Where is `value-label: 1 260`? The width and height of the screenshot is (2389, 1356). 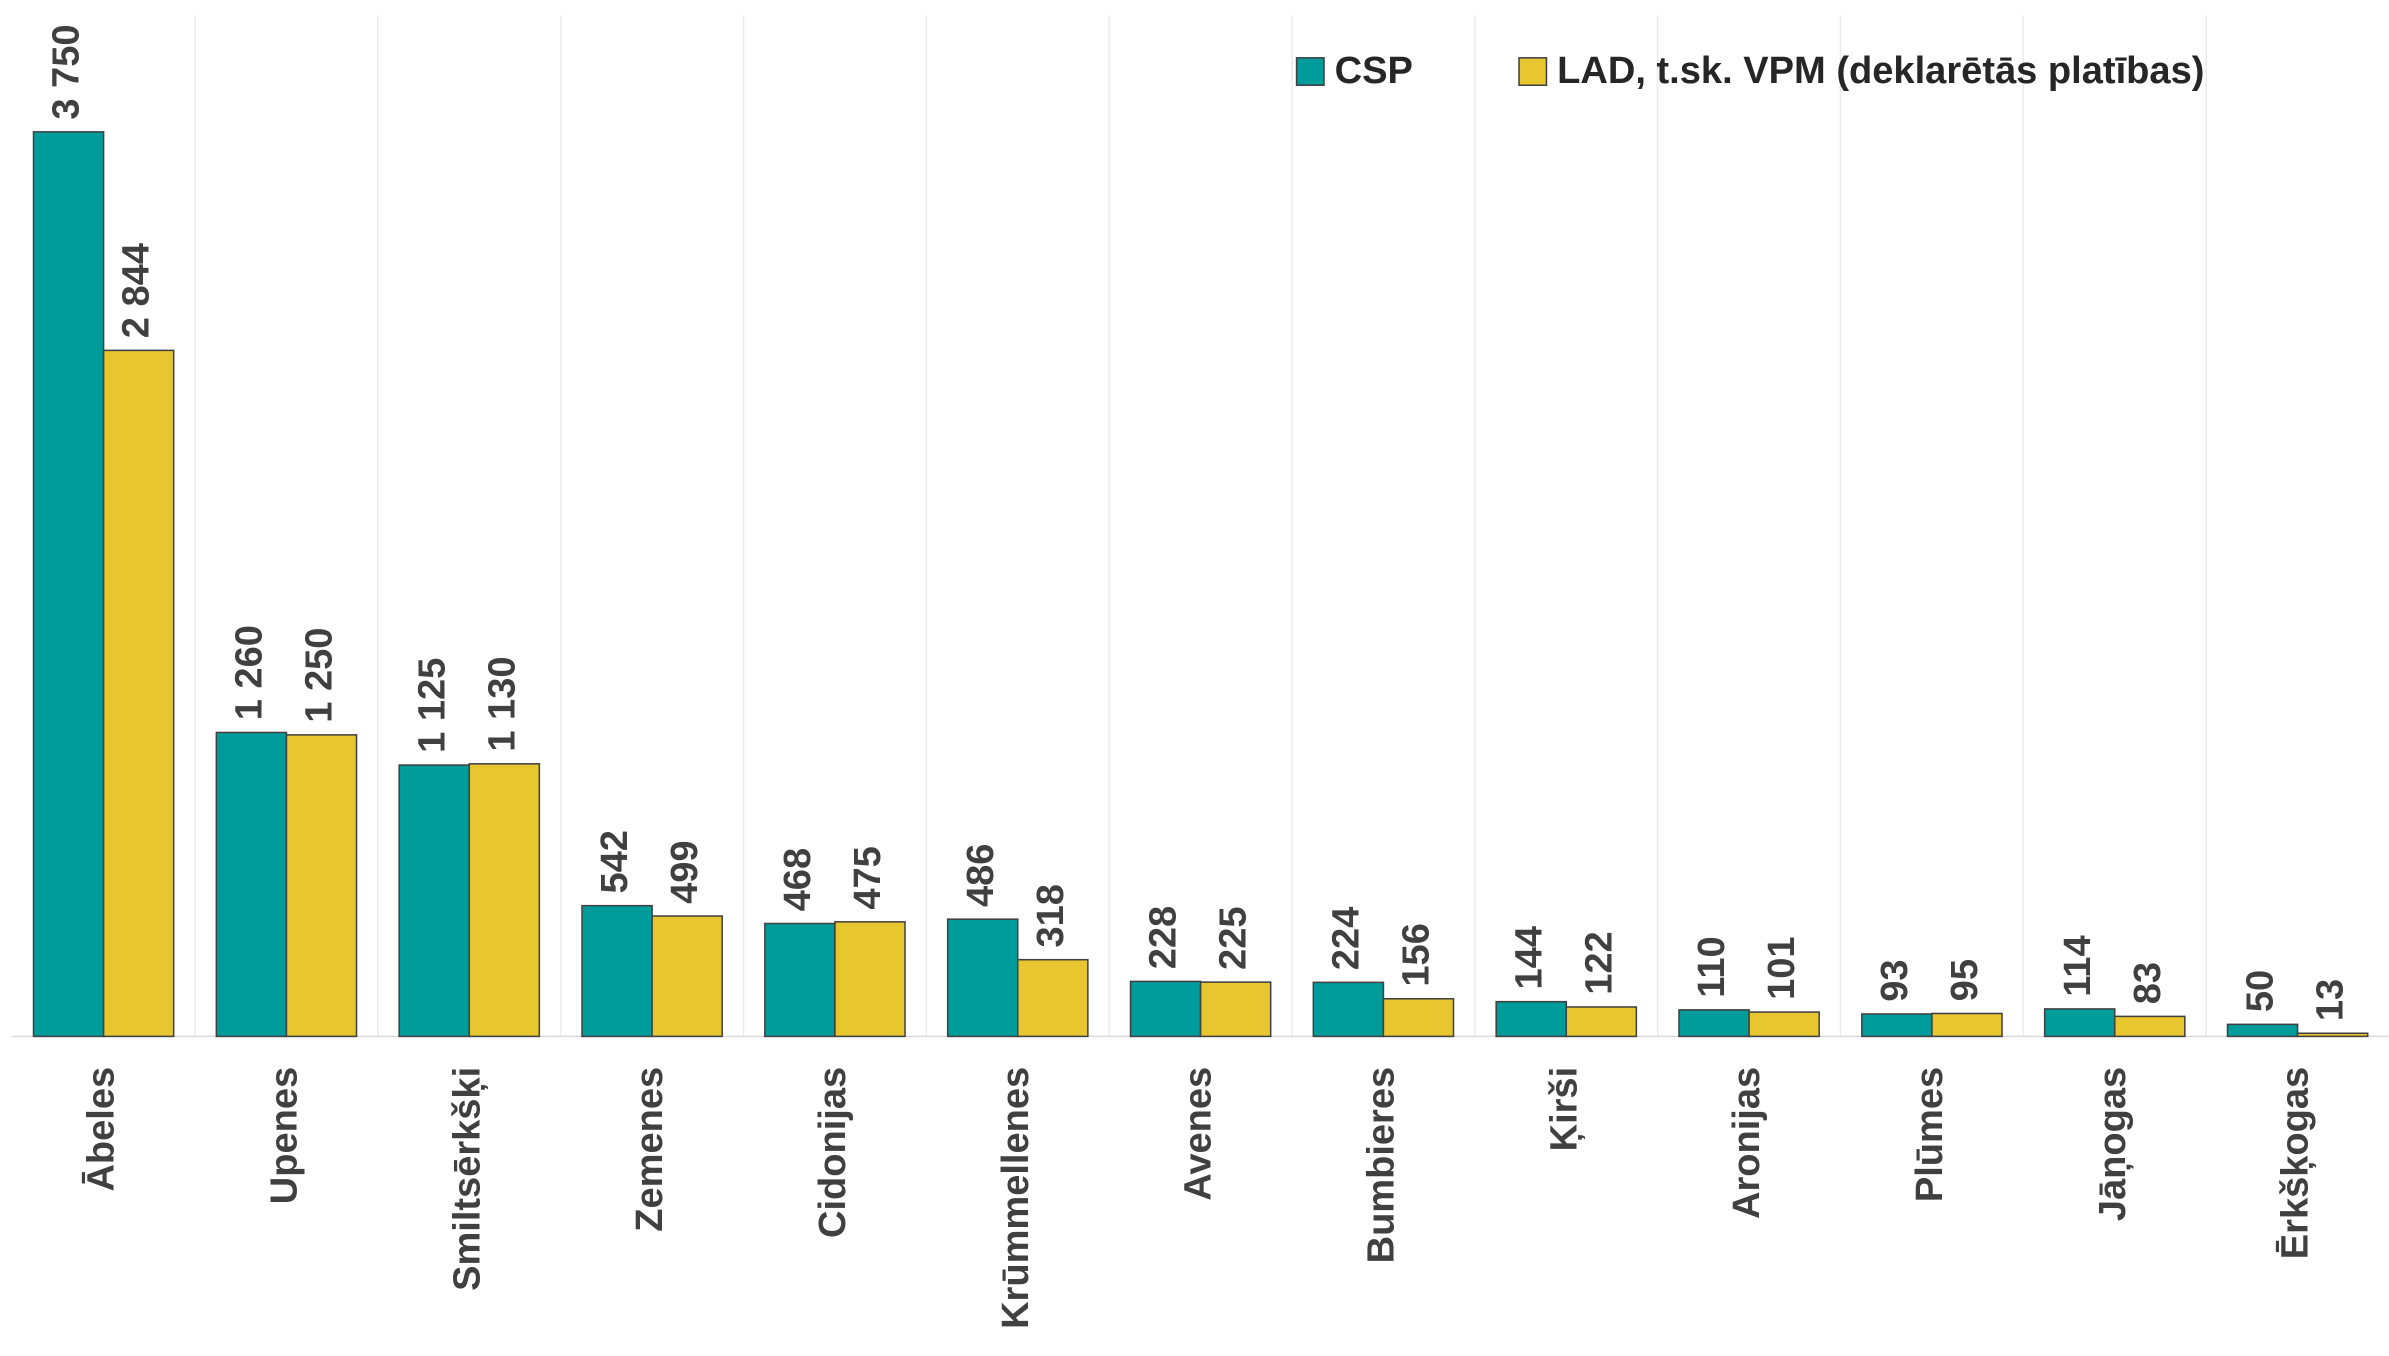 value-label: 1 260 is located at coordinates (249, 672).